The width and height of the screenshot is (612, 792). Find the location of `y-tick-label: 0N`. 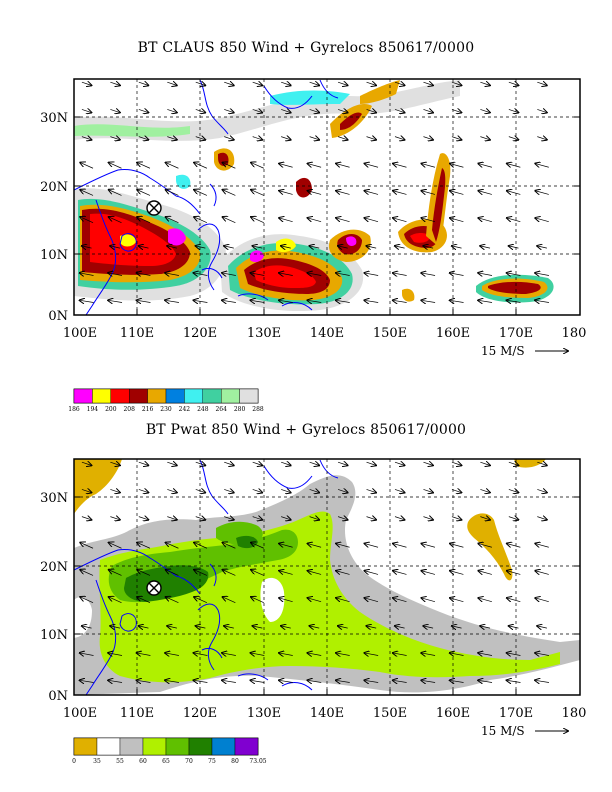

y-tick-label: 0N is located at coordinates (58, 316).